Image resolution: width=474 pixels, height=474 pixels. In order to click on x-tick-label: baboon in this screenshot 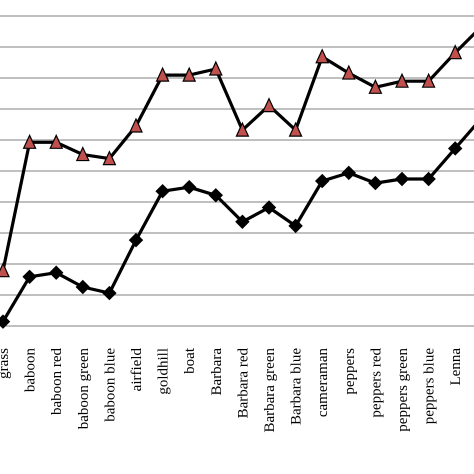, I will do `click(31, 370)`.